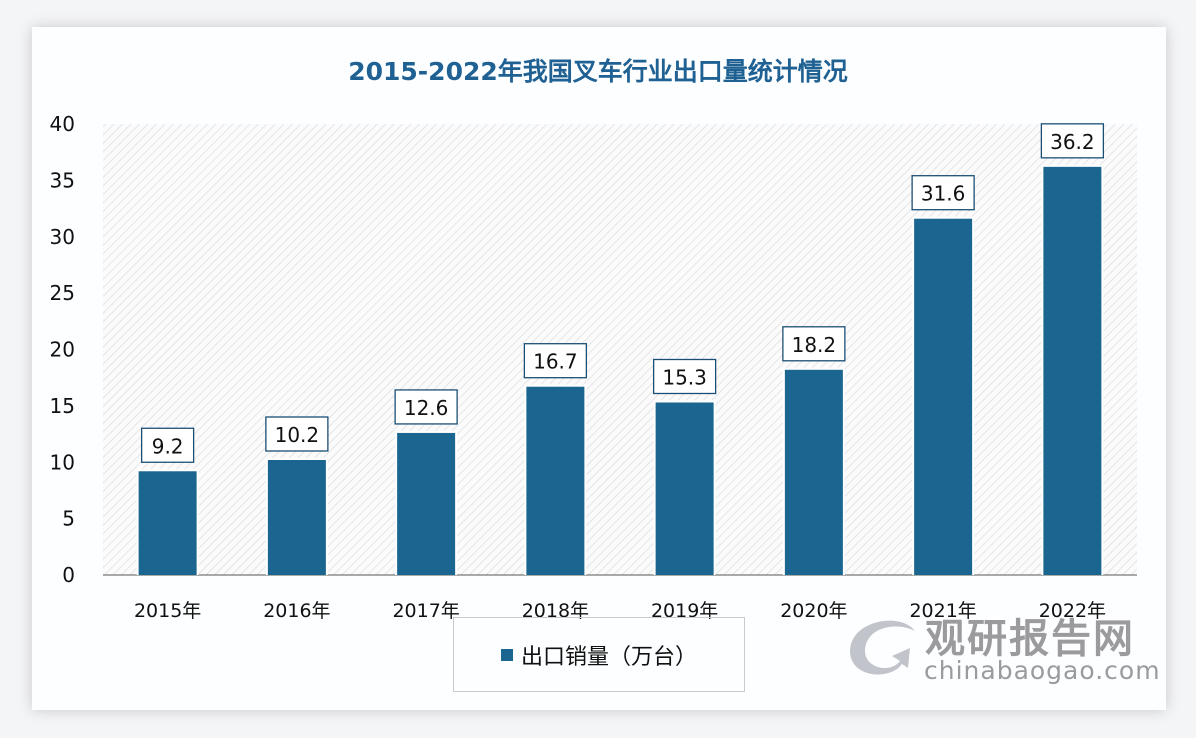 This screenshot has height=738, width=1196. What do you see at coordinates (506, 654) in the screenshot?
I see `legend-swatch` at bounding box center [506, 654].